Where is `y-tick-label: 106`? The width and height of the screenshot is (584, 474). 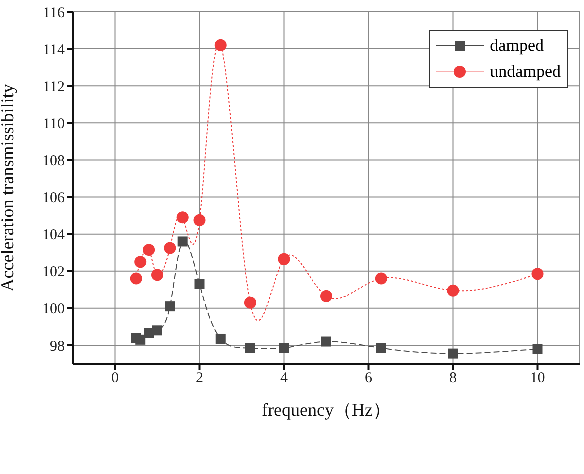
y-tick-label: 106 is located at coordinates (54, 198).